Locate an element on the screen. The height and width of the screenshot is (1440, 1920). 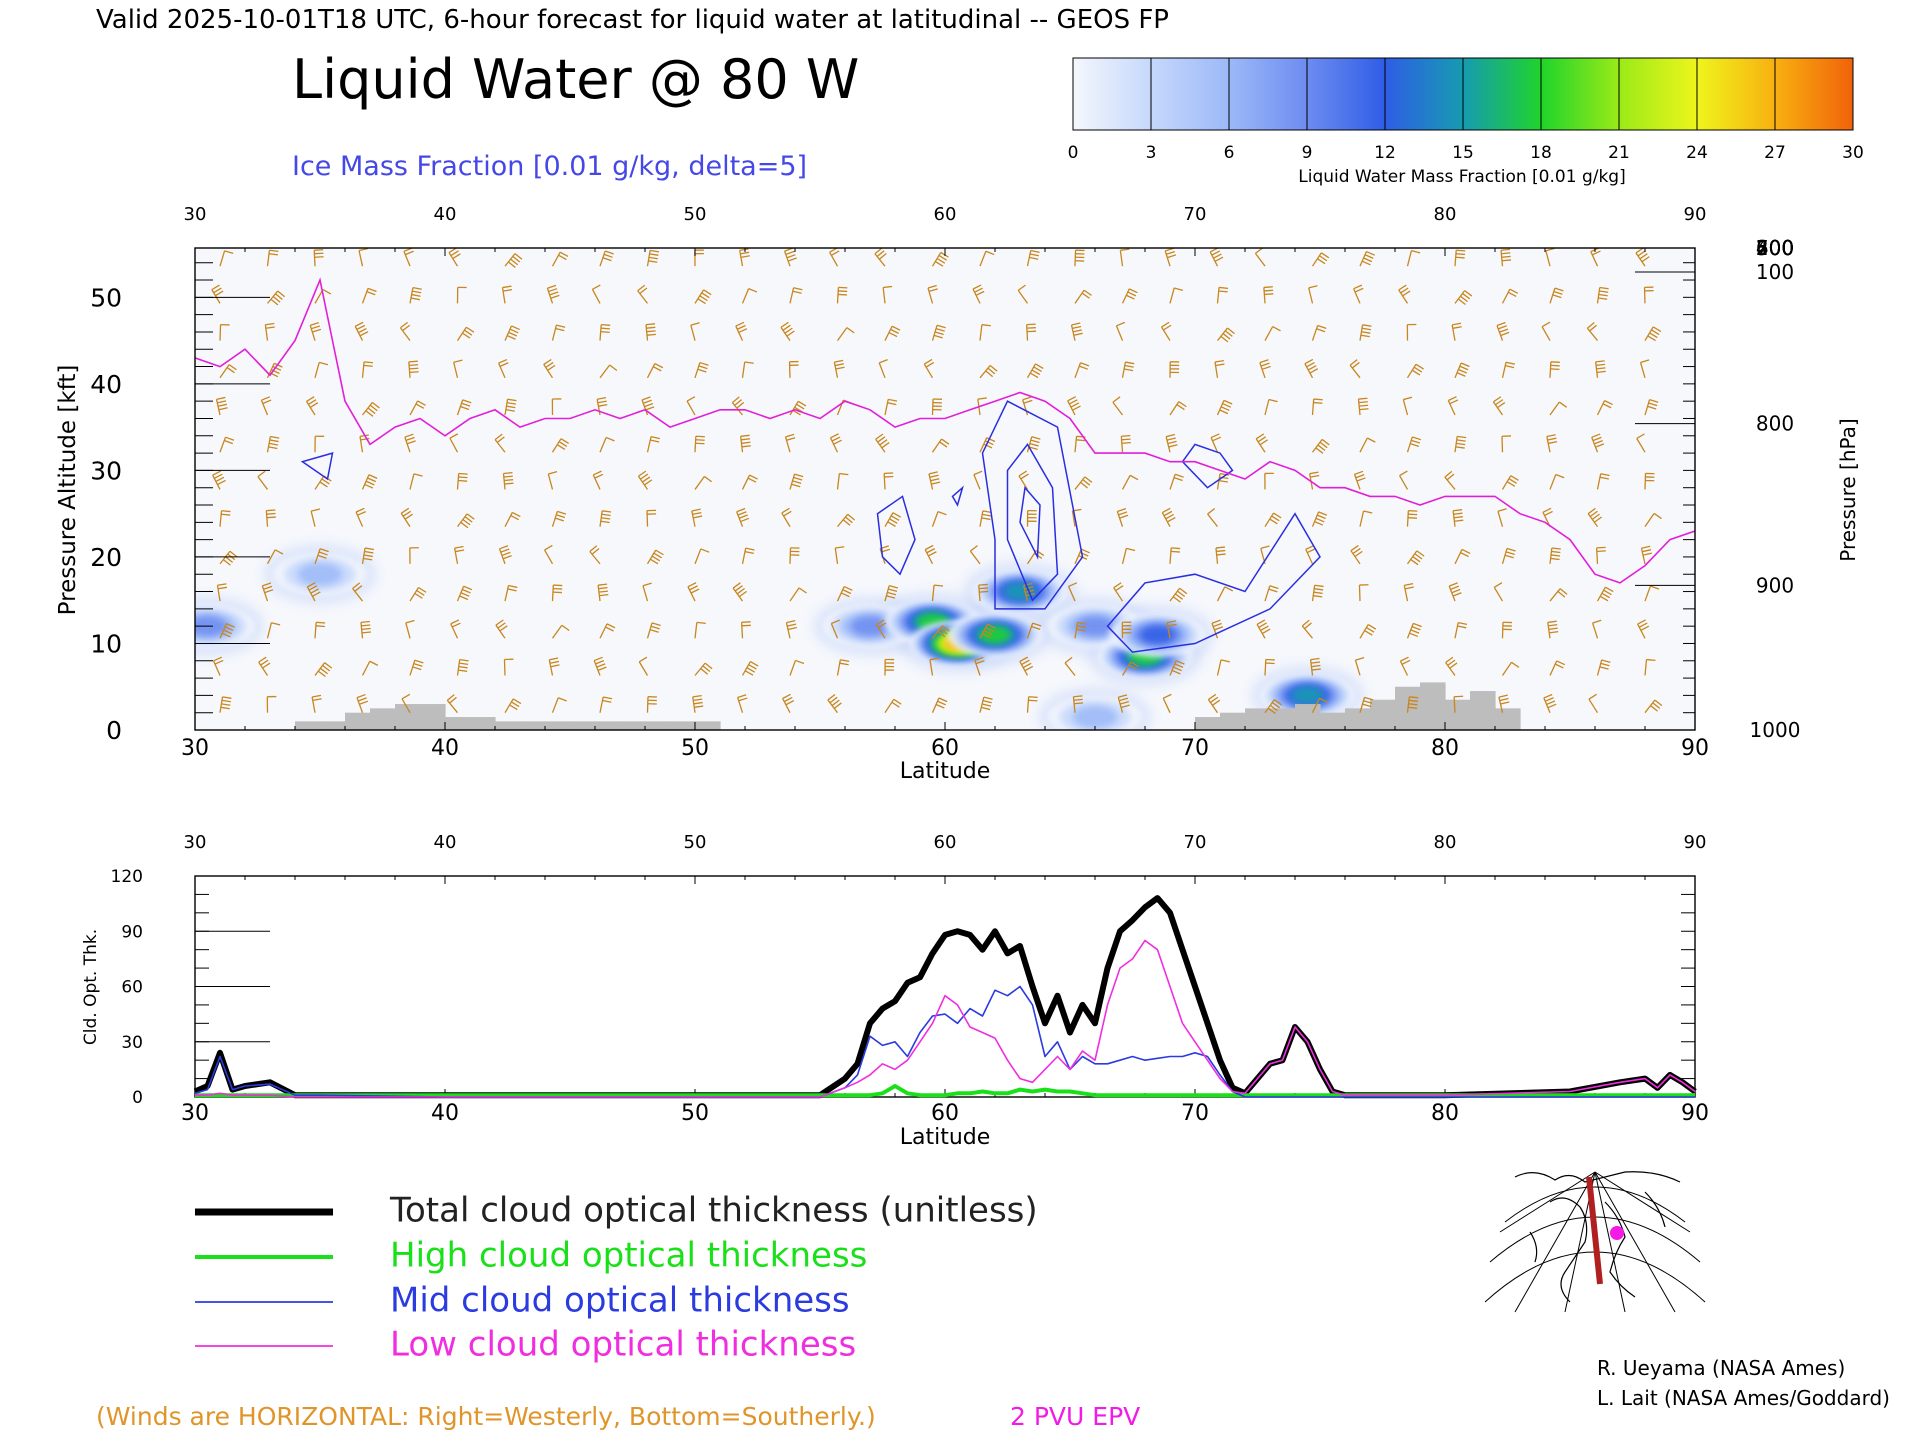
colorbar-tick-label: 15 is located at coordinates (1463, 153).